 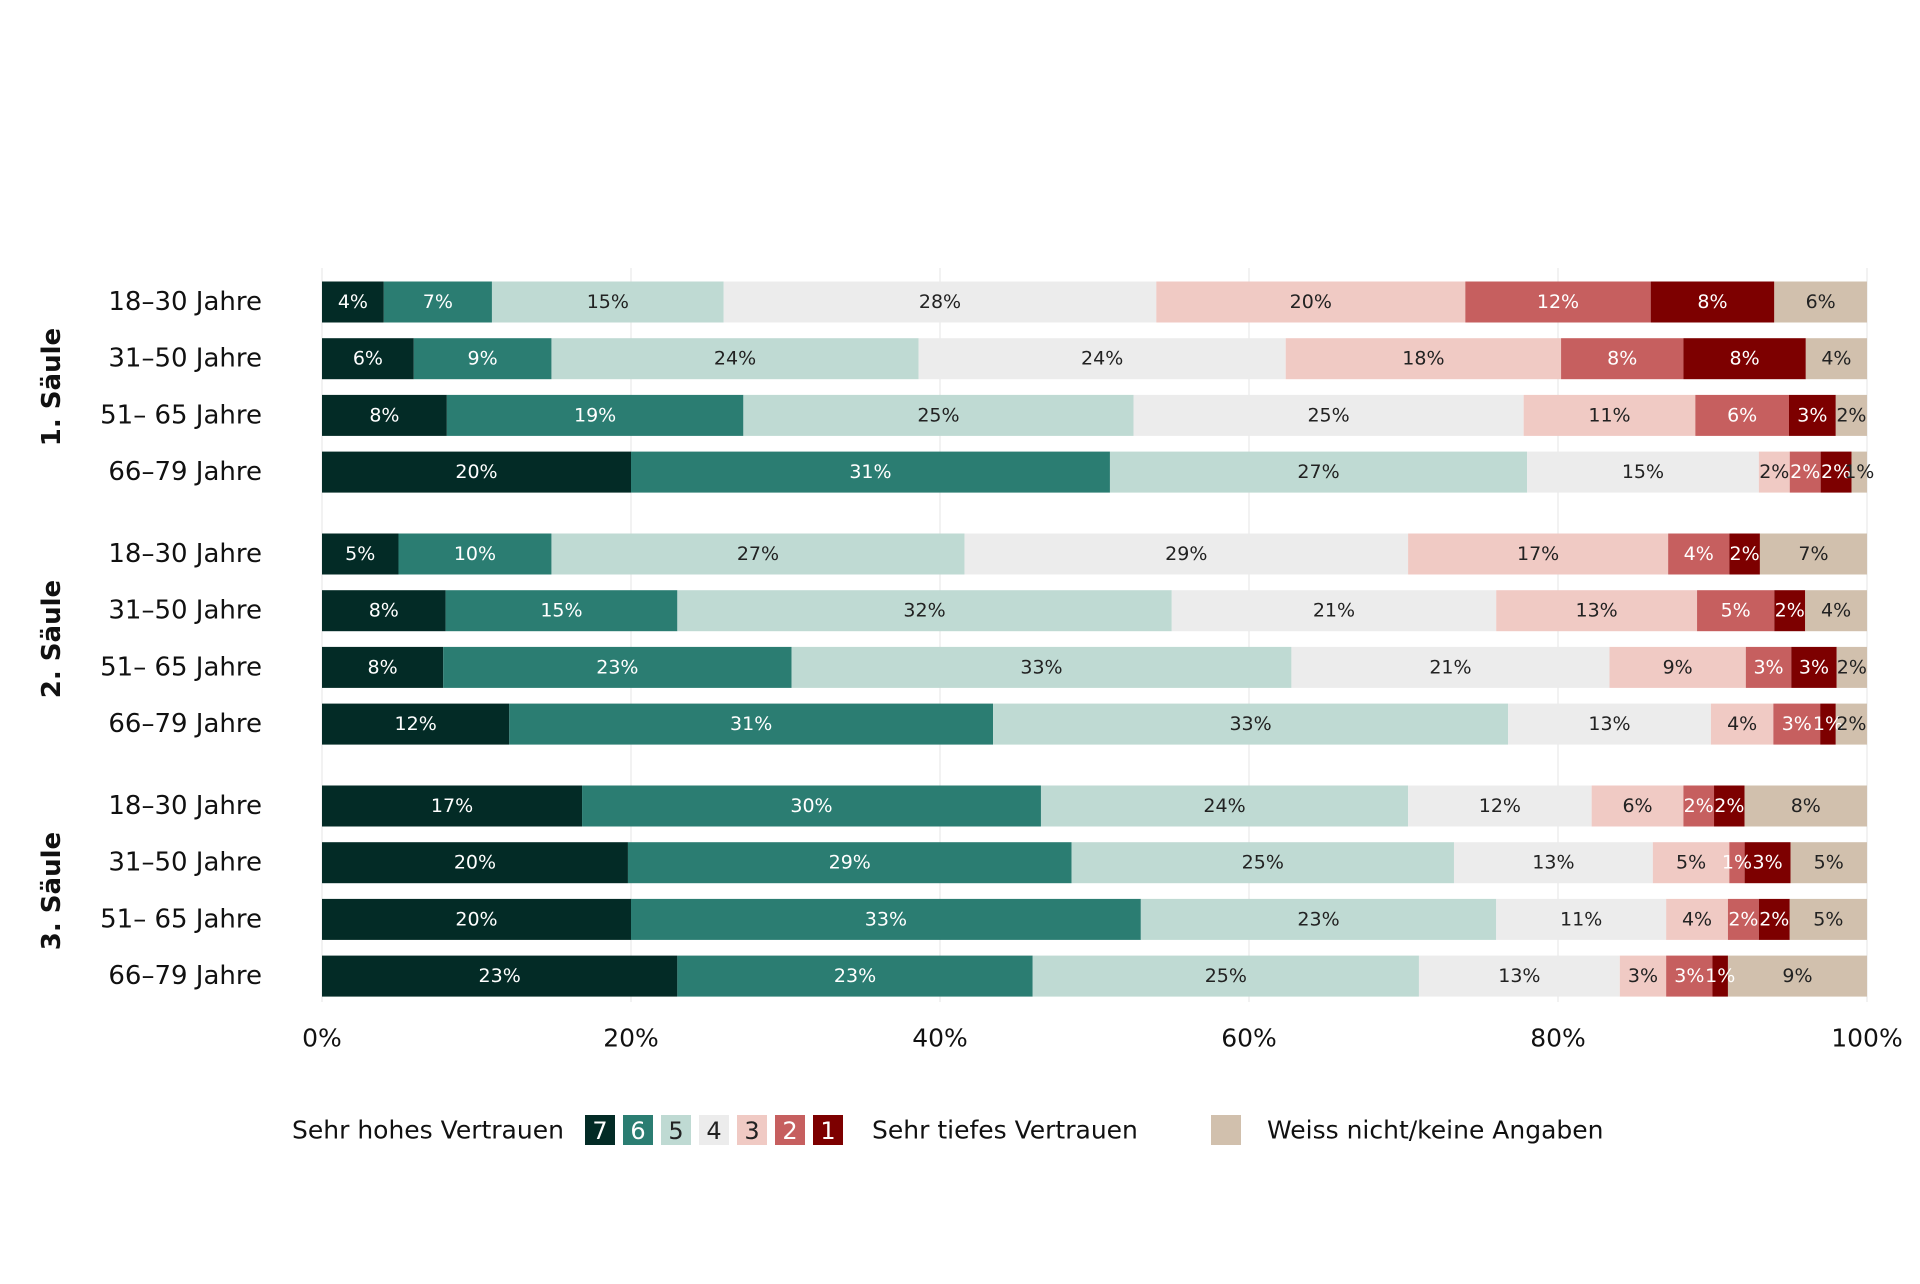 What do you see at coordinates (789, 1131) in the screenshot?
I see `legend-swatch-label: 2` at bounding box center [789, 1131].